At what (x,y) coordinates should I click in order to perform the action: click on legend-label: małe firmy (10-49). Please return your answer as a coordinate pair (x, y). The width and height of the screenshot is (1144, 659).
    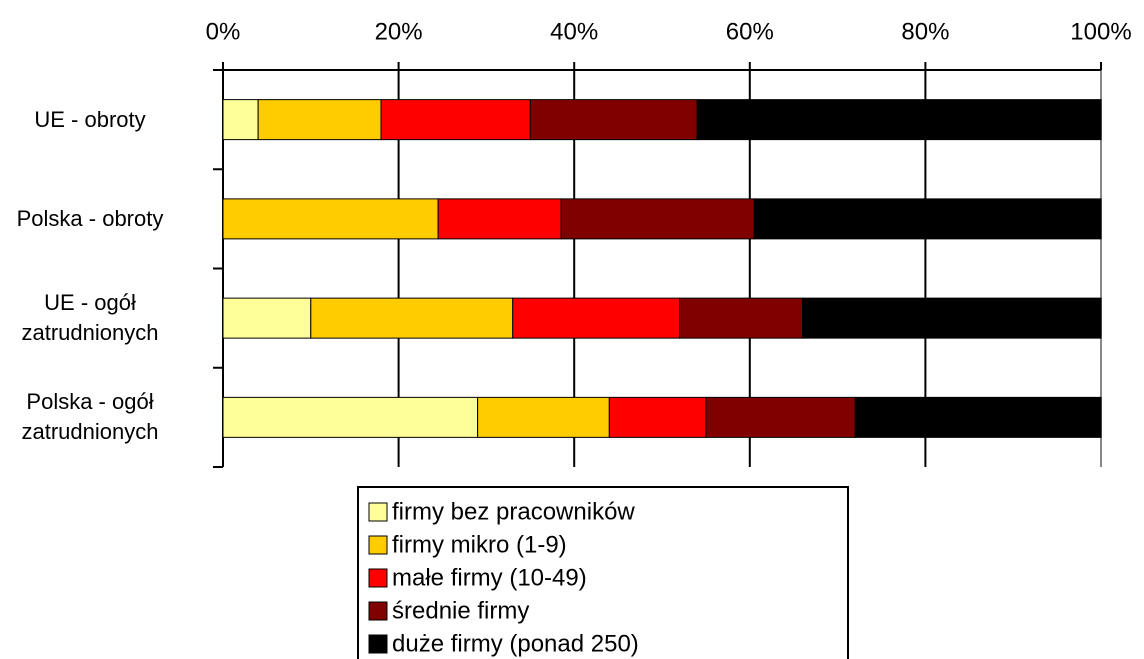
    Looking at the image, I should click on (489, 577).